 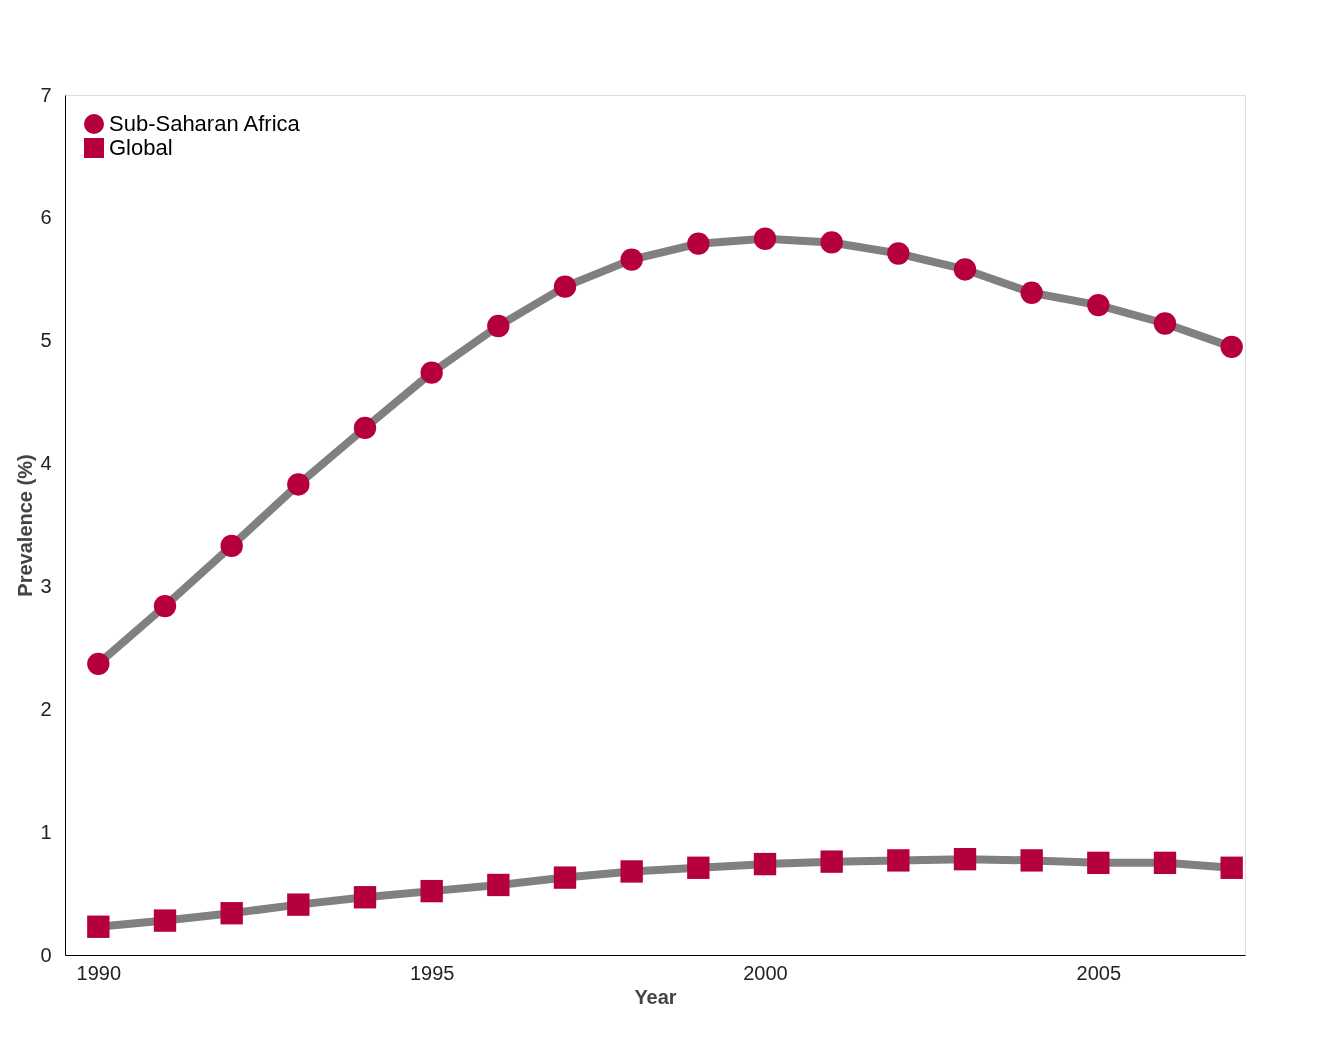 What do you see at coordinates (46, 708) in the screenshot?
I see `y-tick-label: 2` at bounding box center [46, 708].